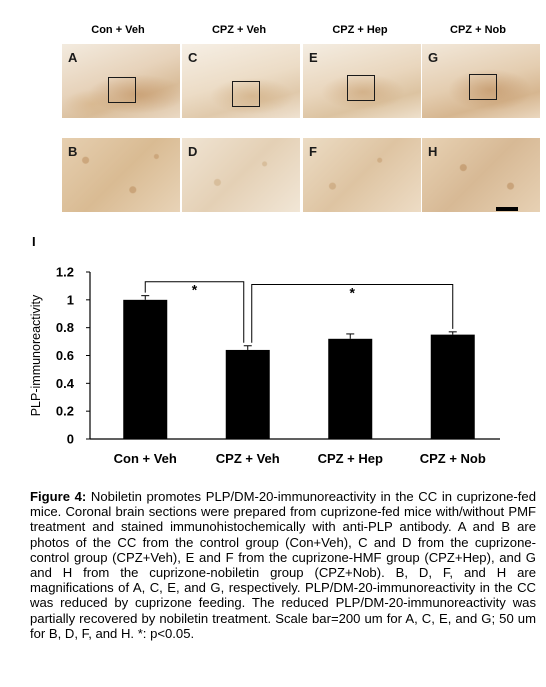 The width and height of the screenshot is (546, 687). Describe the element at coordinates (65, 355) in the screenshot. I see `y-tick-label: 0.6` at that location.